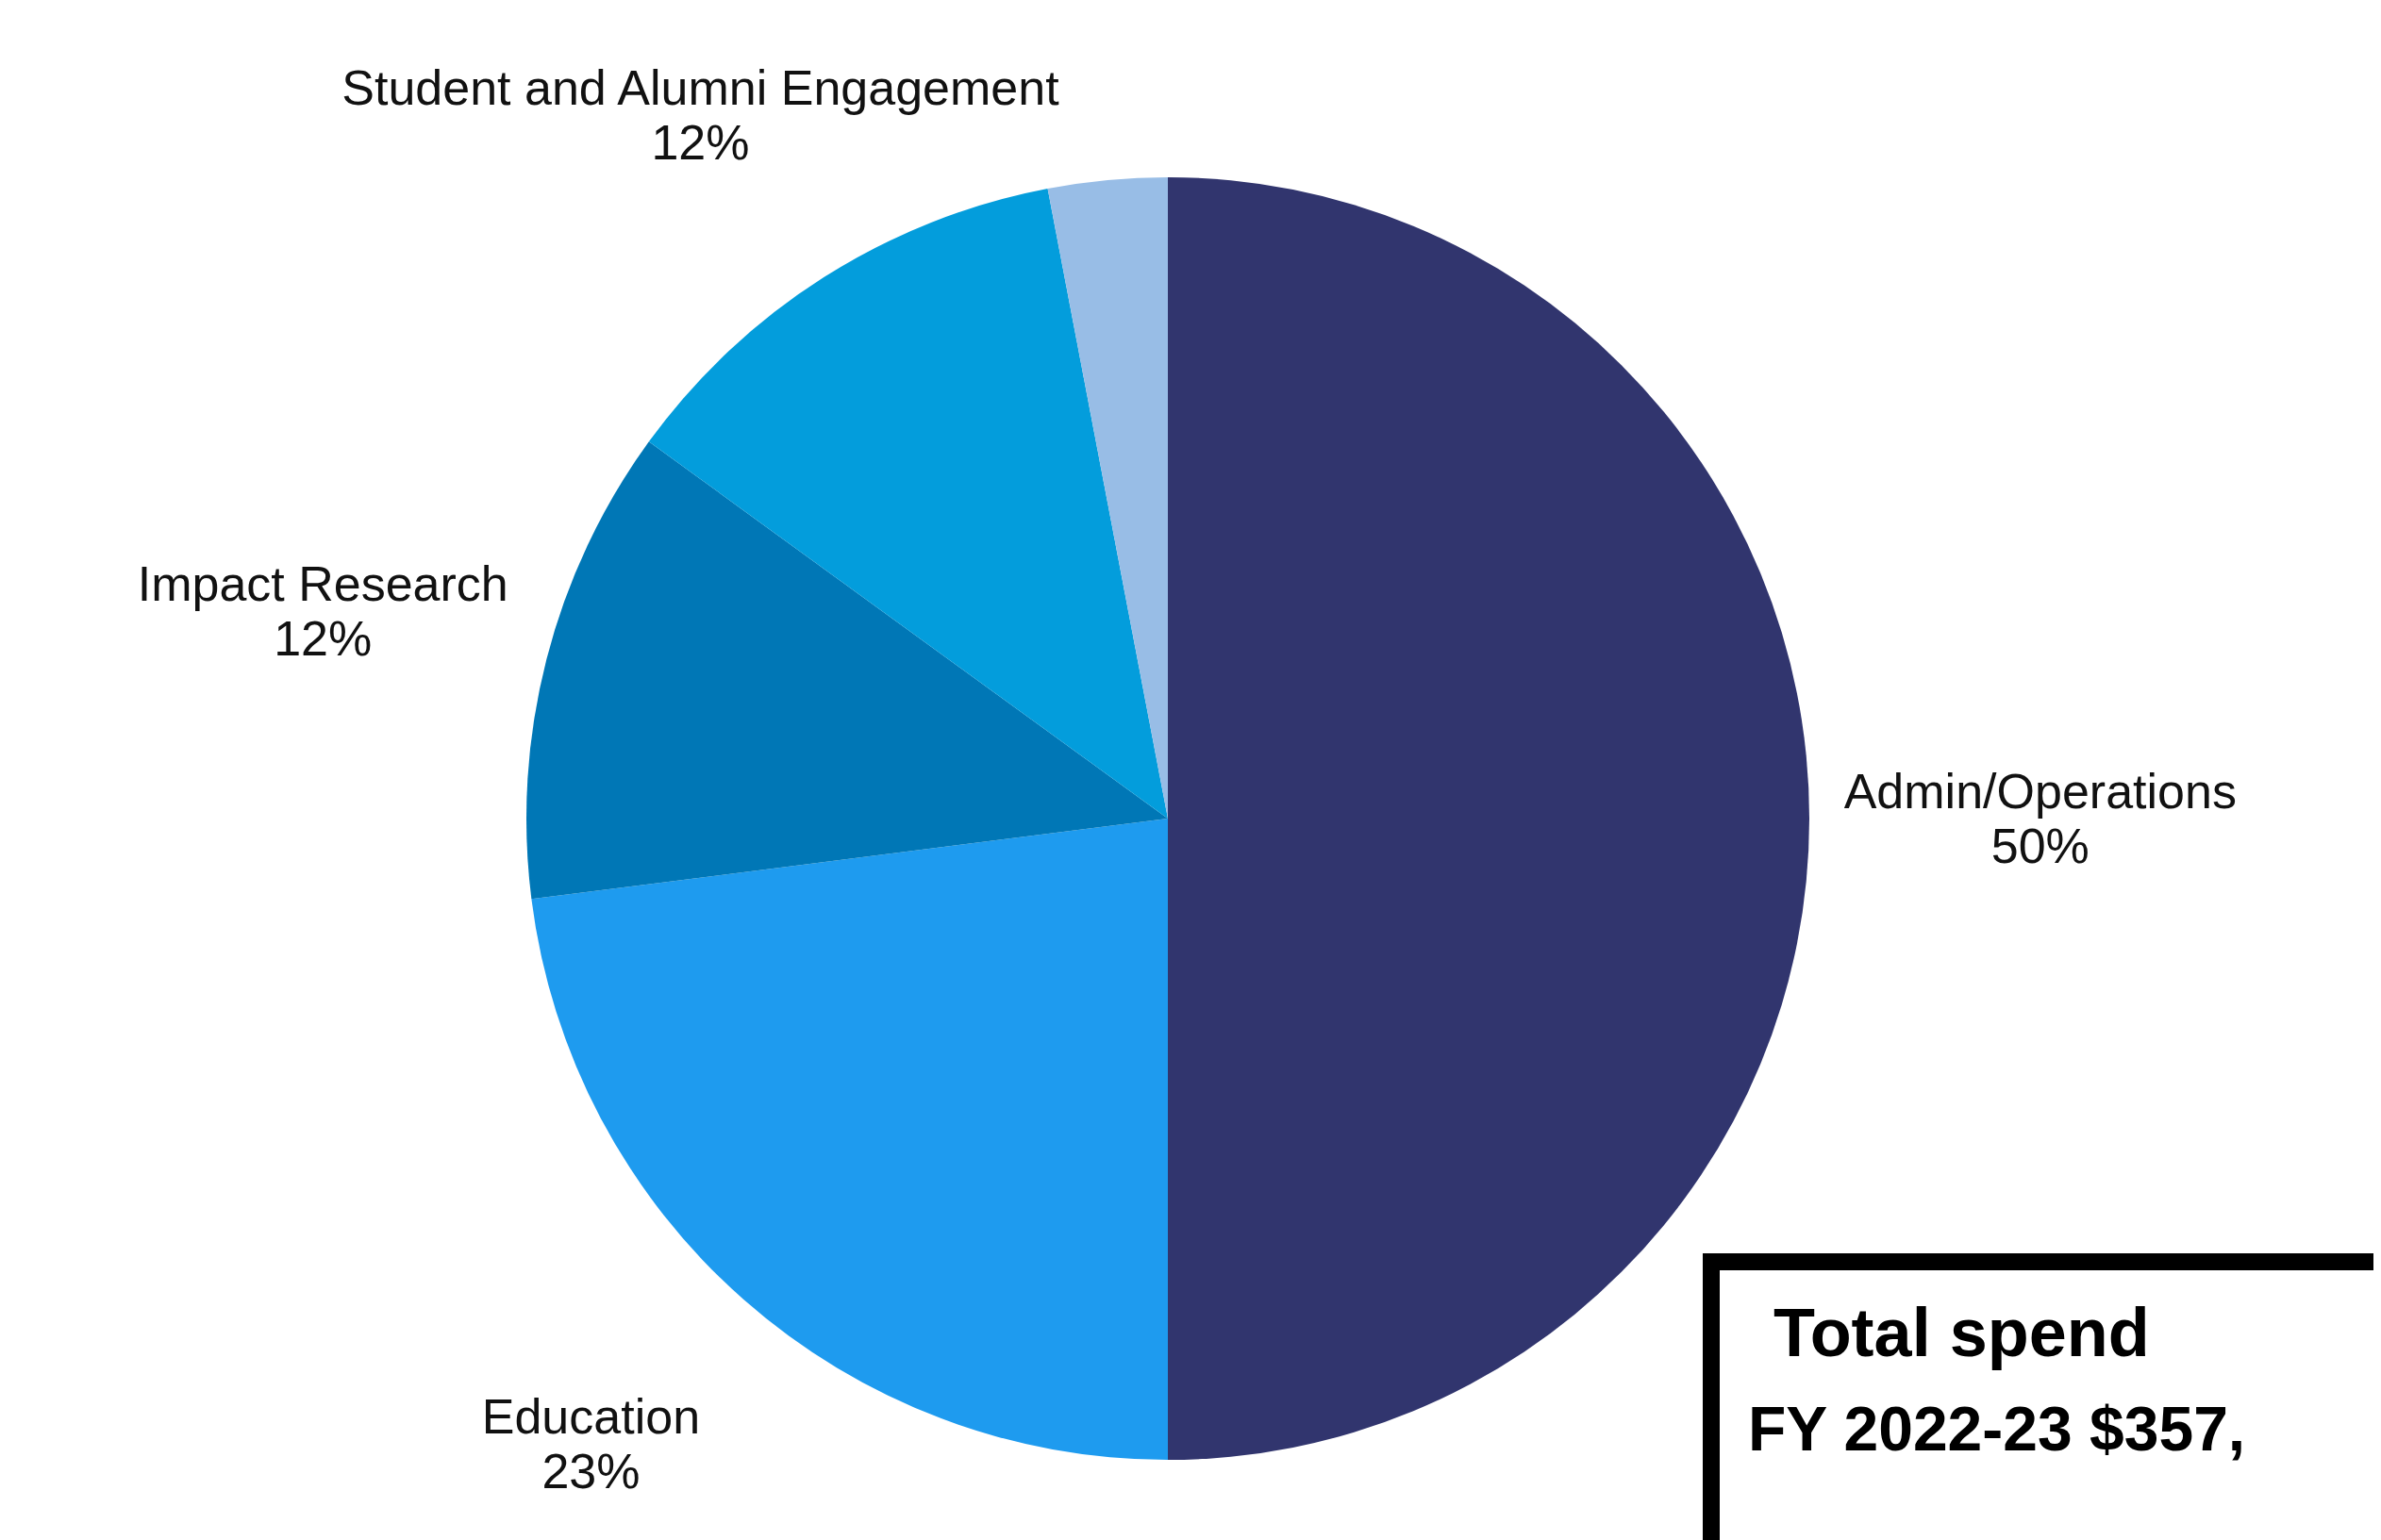 This screenshot has width=2381, height=1540. I want to click on text: FY 2022-23 $357,, so click(1997, 1429).